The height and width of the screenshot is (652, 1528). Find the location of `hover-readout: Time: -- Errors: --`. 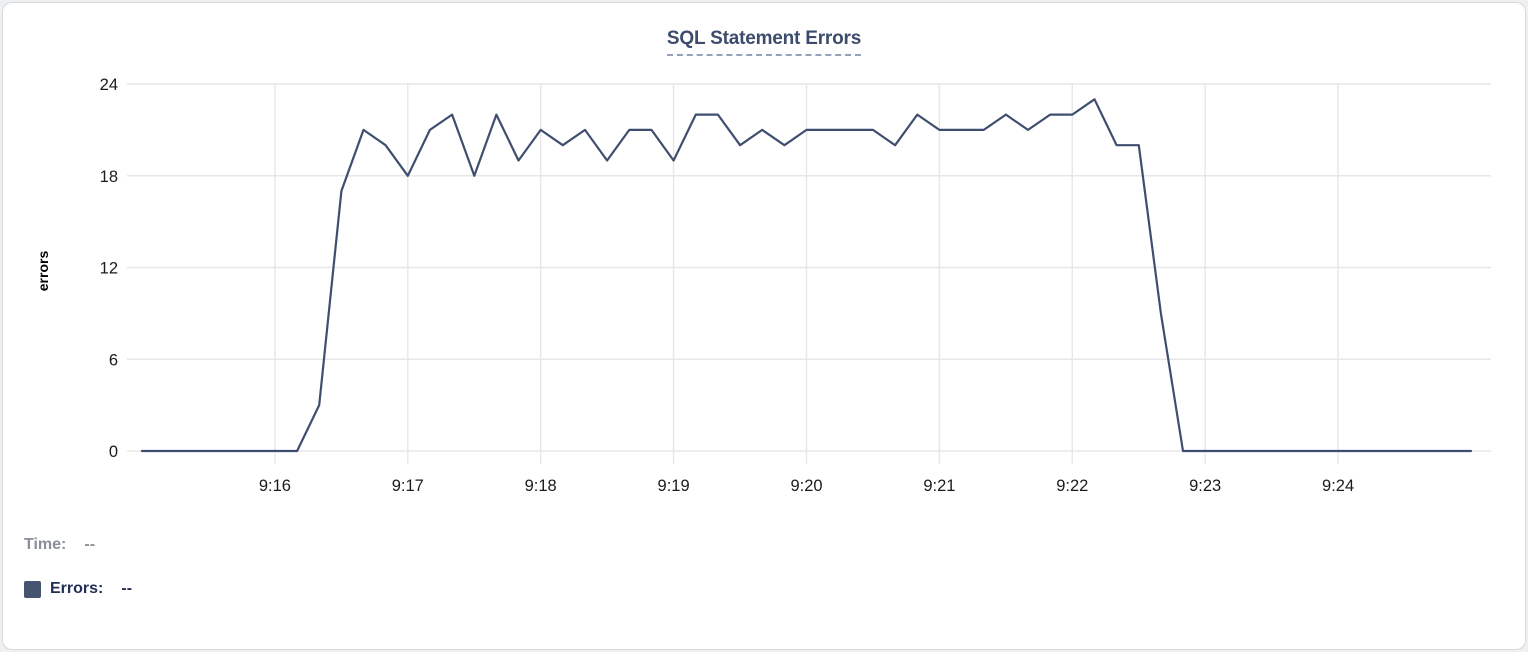

hover-readout: Time: -- Errors: -- is located at coordinates (78, 567).